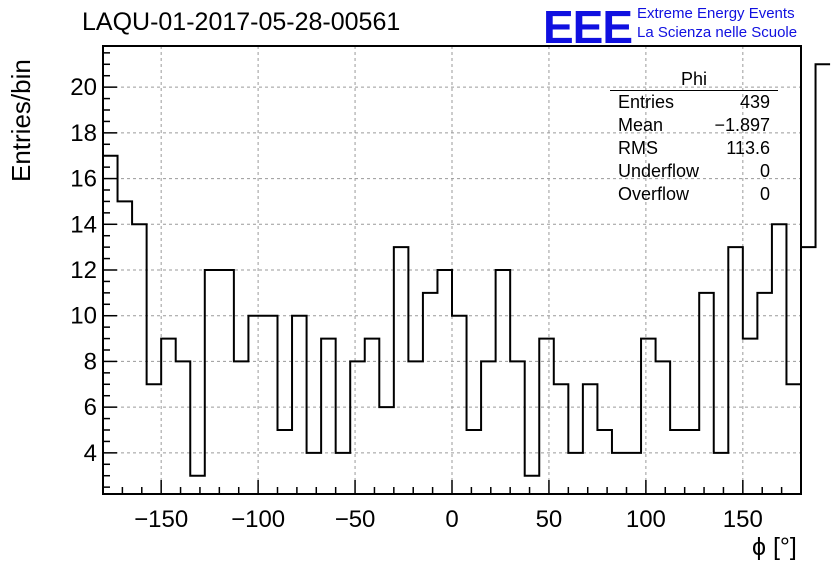 This screenshot has width=836, height=572. What do you see at coordinates (646, 102) in the screenshot?
I see `stats-label: Entries` at bounding box center [646, 102].